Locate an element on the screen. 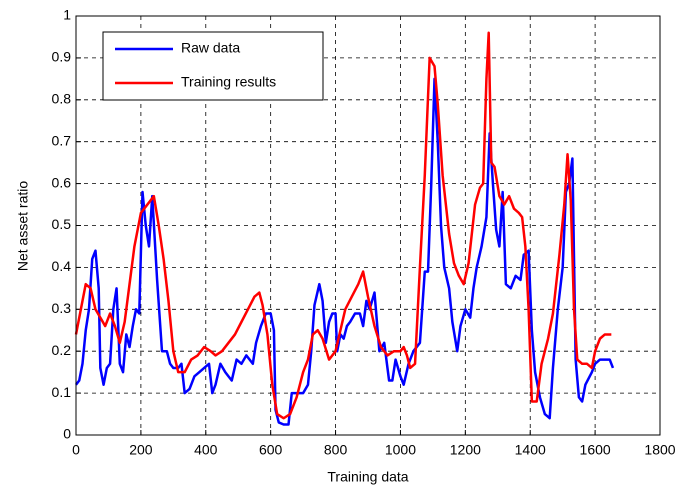 The image size is (689, 499). y-tick-label: 0.4 is located at coordinates (62, 266).